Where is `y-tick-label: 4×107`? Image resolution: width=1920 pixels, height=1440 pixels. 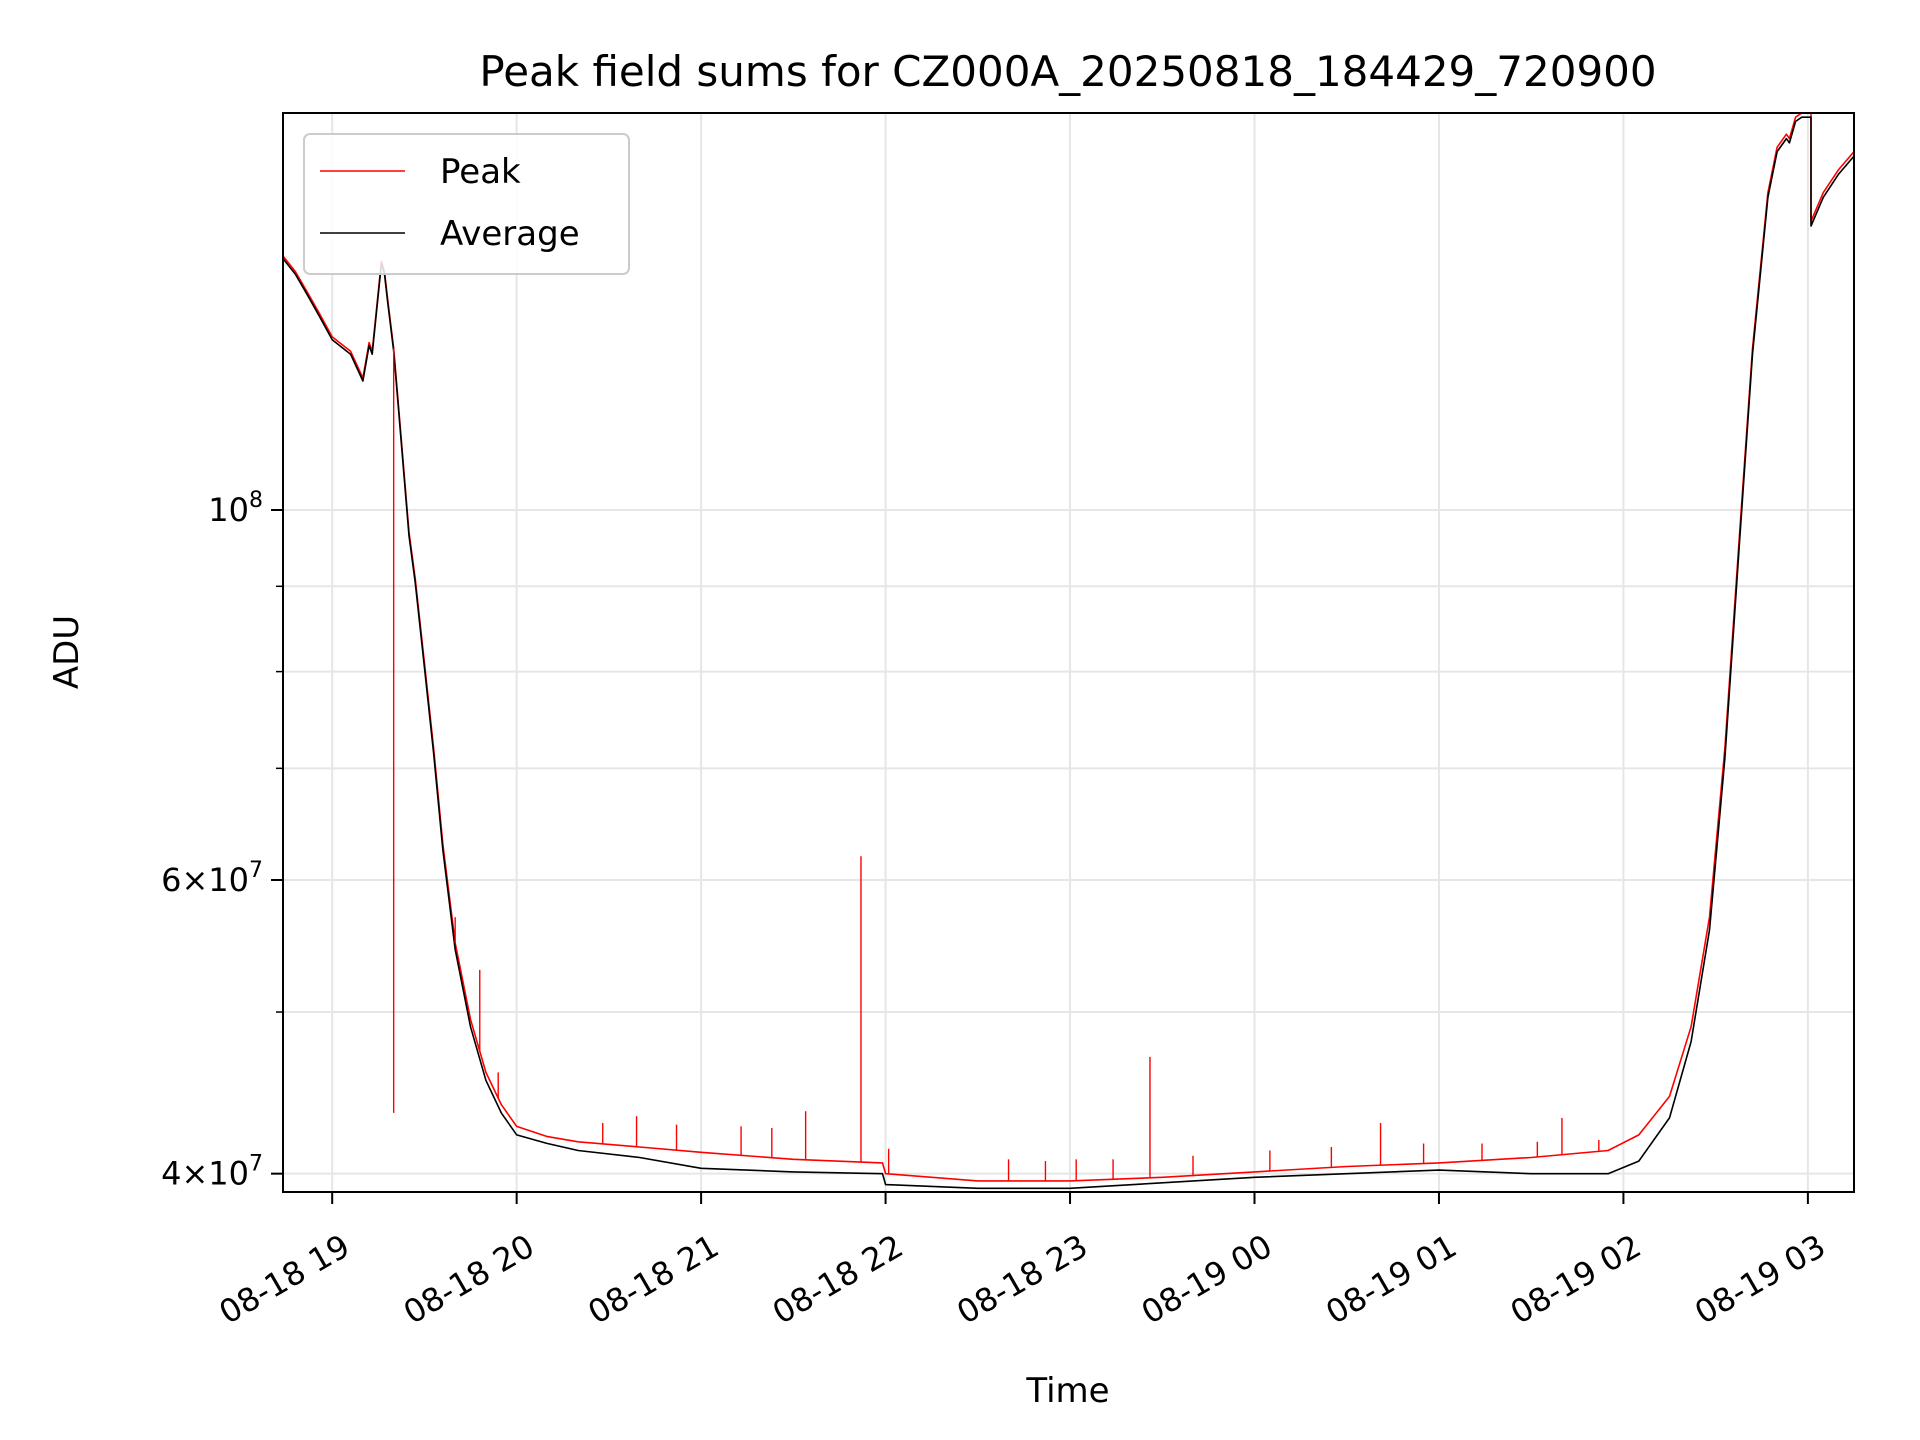
y-tick-label: 4×107 is located at coordinates (212, 1172).